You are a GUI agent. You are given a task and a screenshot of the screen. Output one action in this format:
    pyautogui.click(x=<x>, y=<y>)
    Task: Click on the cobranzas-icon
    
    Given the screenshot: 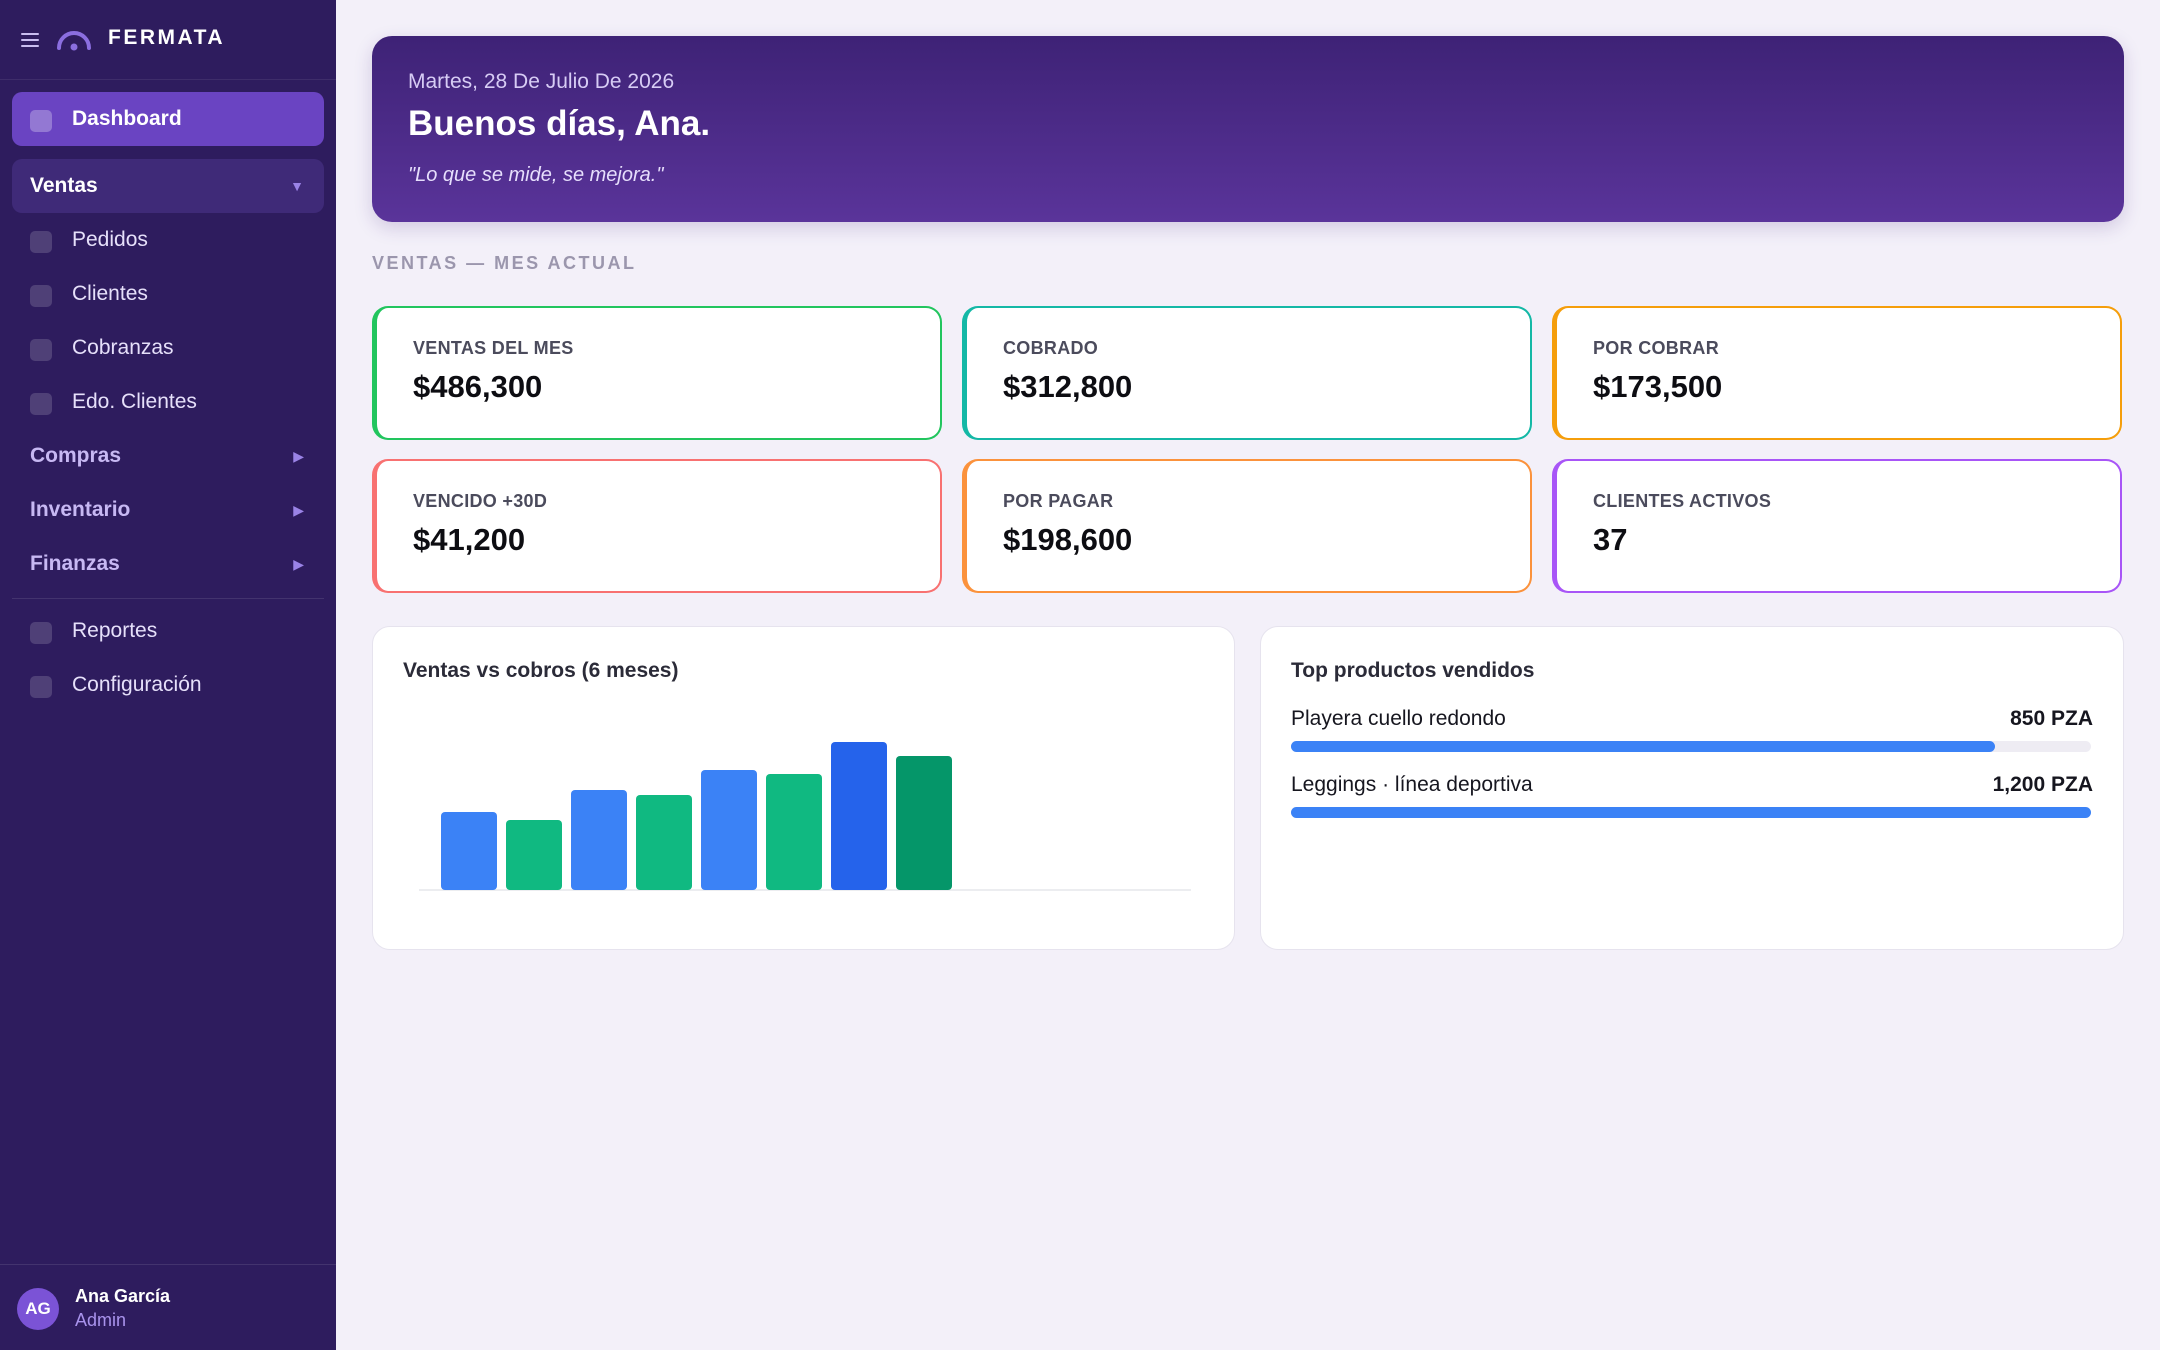 What is the action you would take?
    pyautogui.click(x=41, y=350)
    